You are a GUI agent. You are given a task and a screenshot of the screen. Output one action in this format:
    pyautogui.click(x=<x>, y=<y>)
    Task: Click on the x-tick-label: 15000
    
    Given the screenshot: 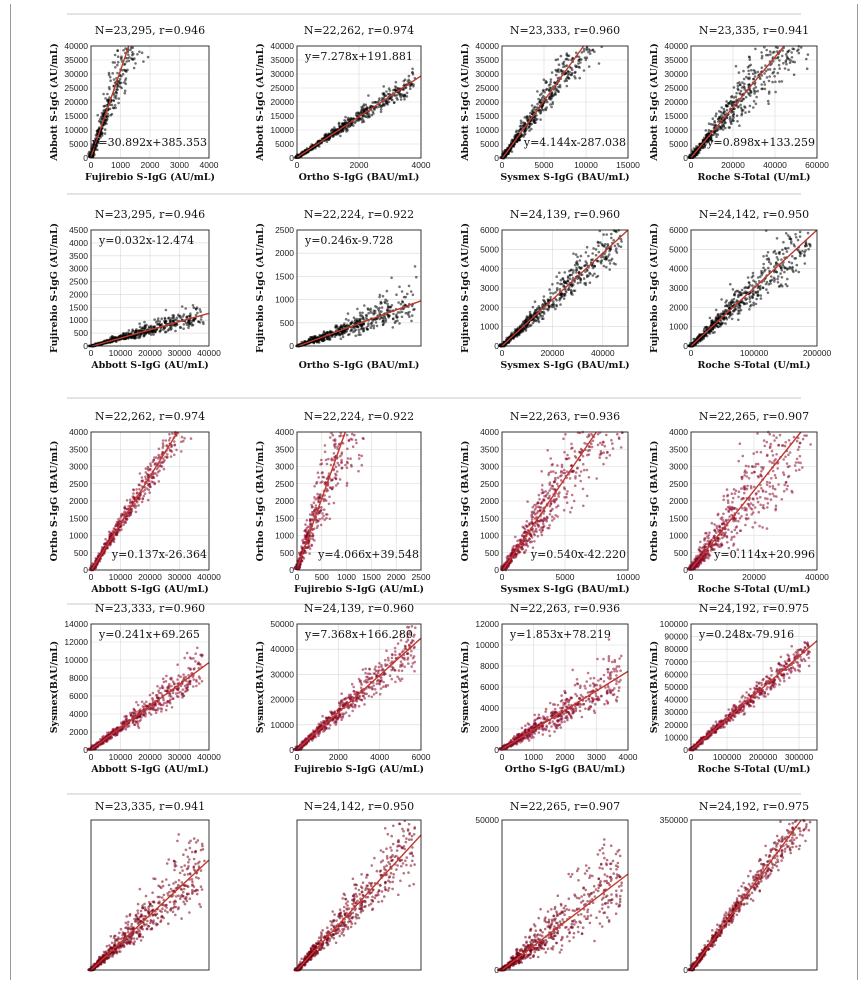 What is the action you would take?
    pyautogui.click(x=628, y=165)
    